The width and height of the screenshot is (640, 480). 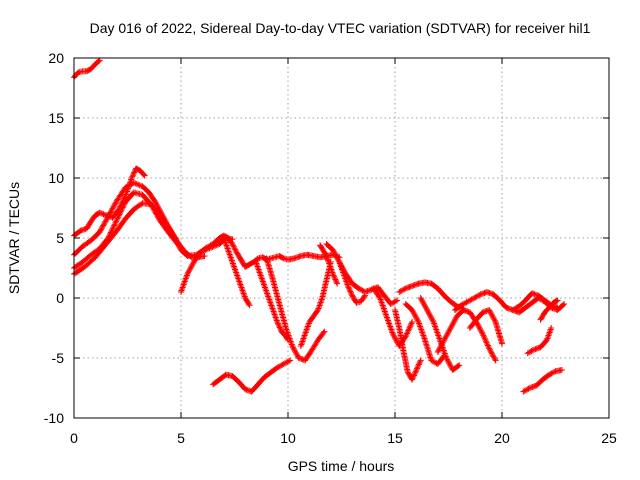 I want to click on y-axis-label: SDTVAR / TECUs, so click(x=14, y=238).